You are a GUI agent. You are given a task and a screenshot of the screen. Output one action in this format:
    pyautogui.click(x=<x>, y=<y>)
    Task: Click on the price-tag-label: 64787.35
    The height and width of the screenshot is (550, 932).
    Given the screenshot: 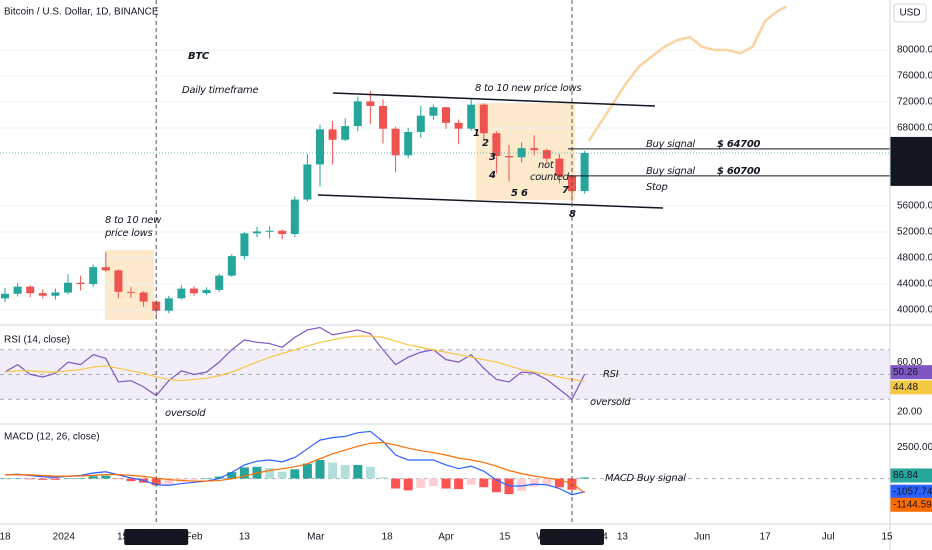 What is the action you would take?
    pyautogui.click(x=912, y=144)
    